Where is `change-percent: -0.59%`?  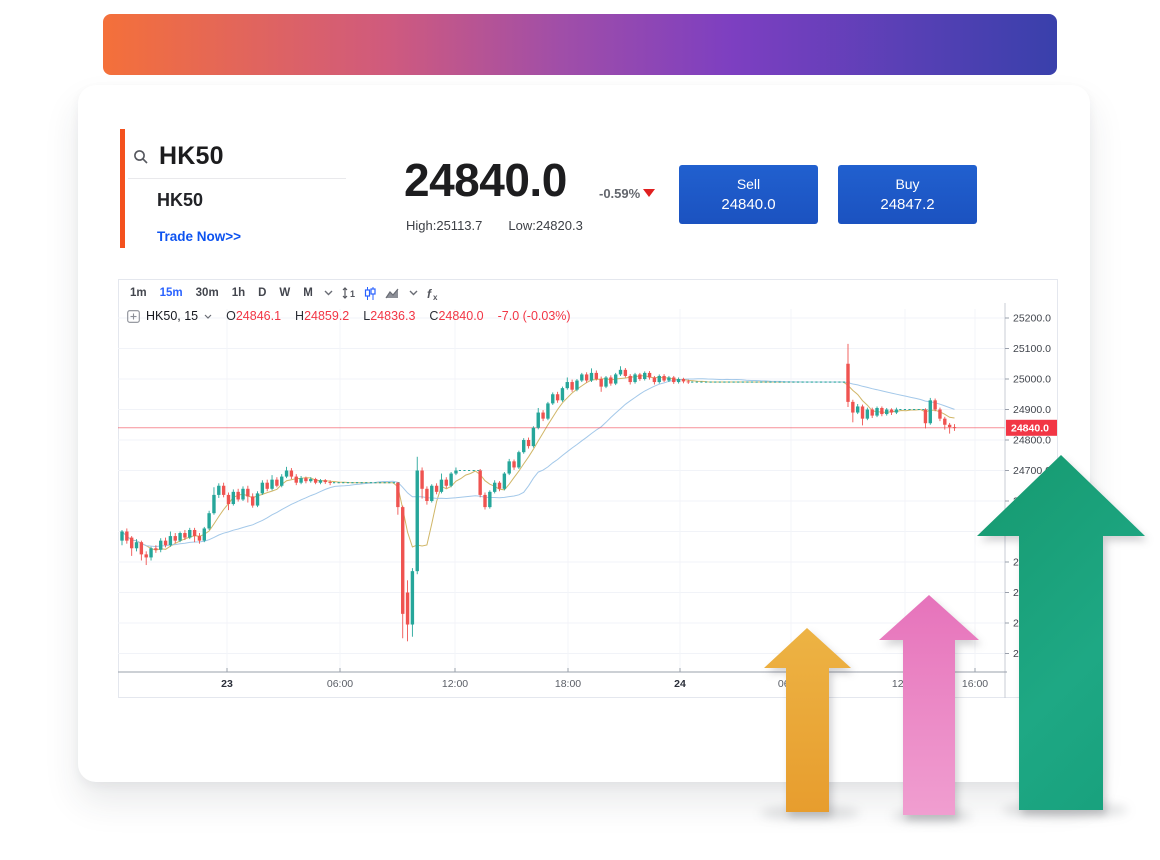
change-percent: -0.59% is located at coordinates (627, 193).